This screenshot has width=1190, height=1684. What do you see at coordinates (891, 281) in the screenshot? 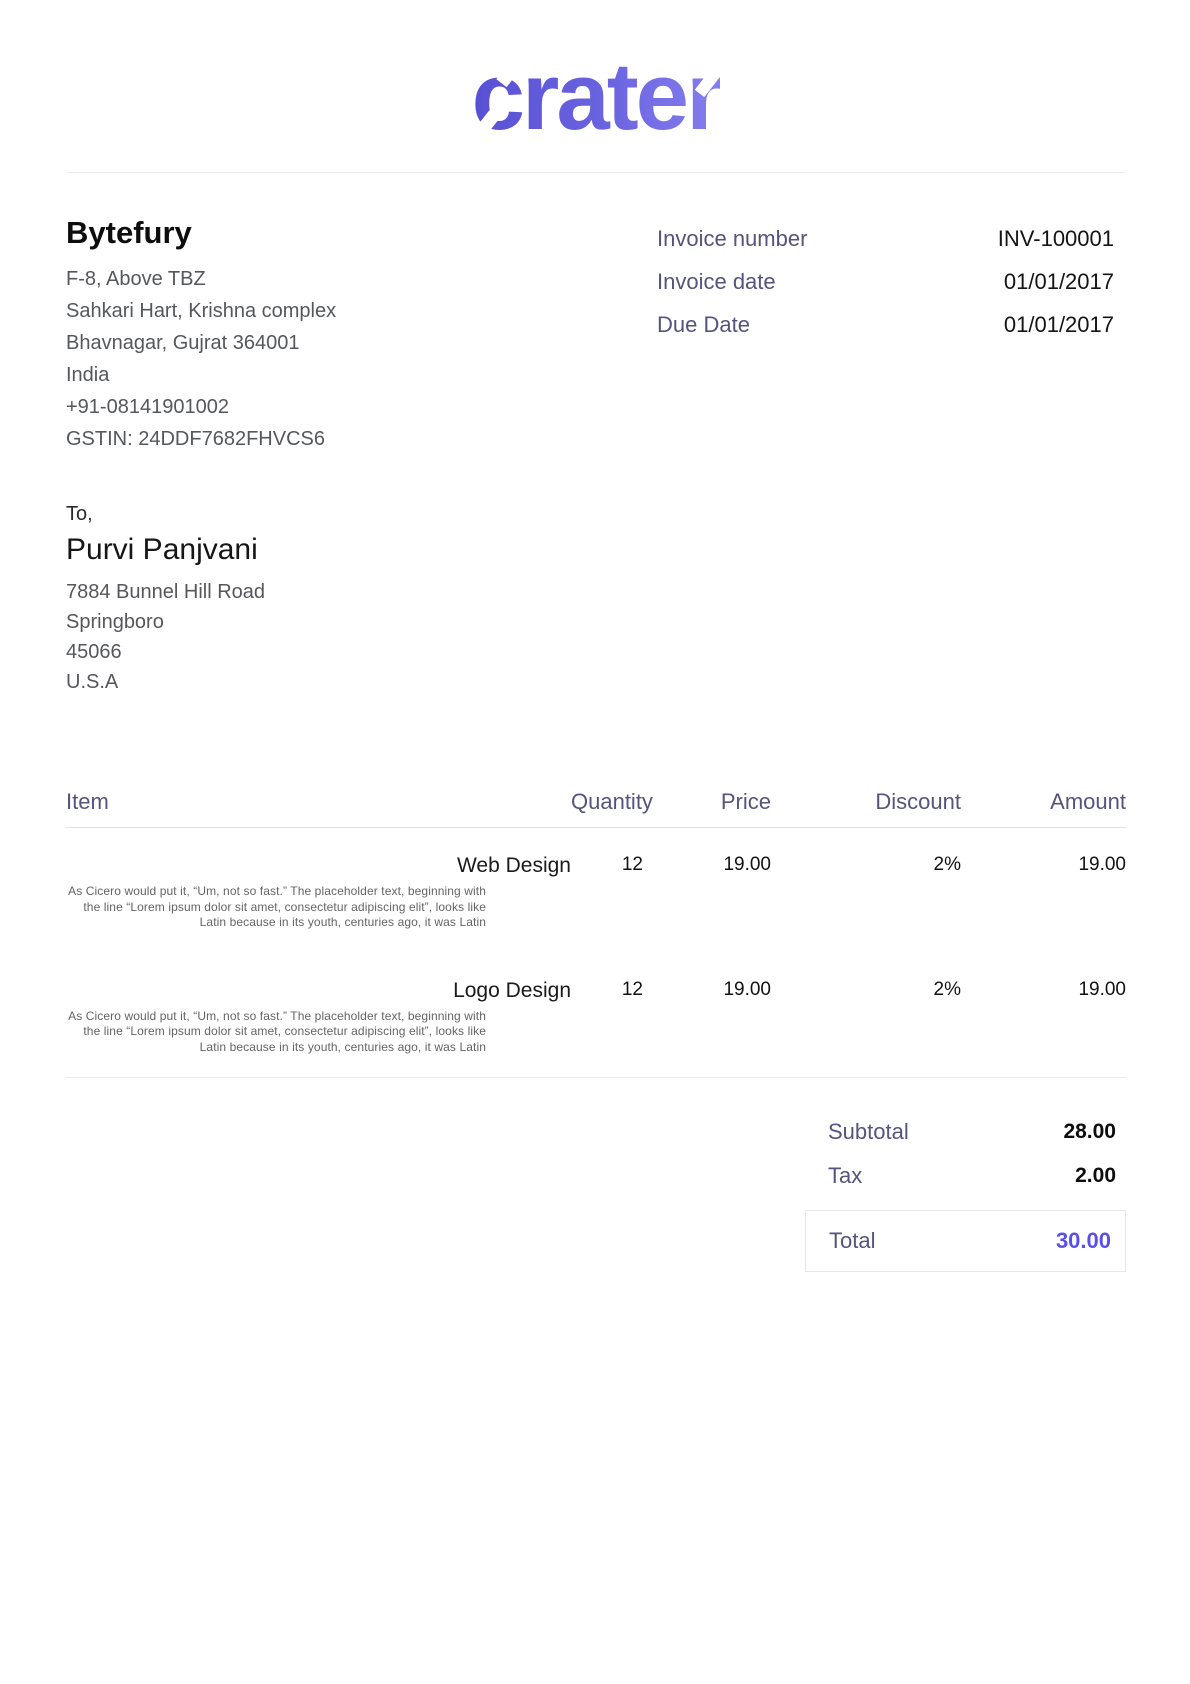
I see `invoice-date-row: Invoice date 01/01/2017` at bounding box center [891, 281].